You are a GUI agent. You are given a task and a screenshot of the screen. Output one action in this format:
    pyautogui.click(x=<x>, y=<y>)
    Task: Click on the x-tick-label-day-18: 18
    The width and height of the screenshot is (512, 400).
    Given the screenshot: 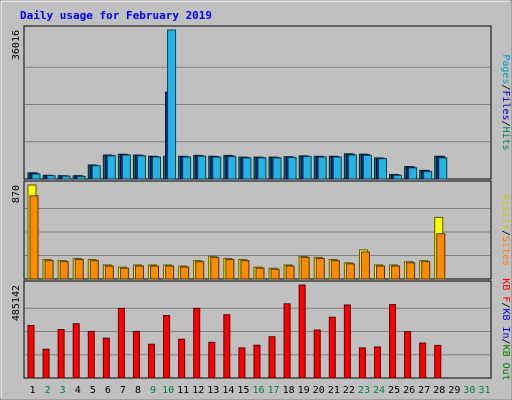 What is the action you would take?
    pyautogui.click(x=289, y=390)
    